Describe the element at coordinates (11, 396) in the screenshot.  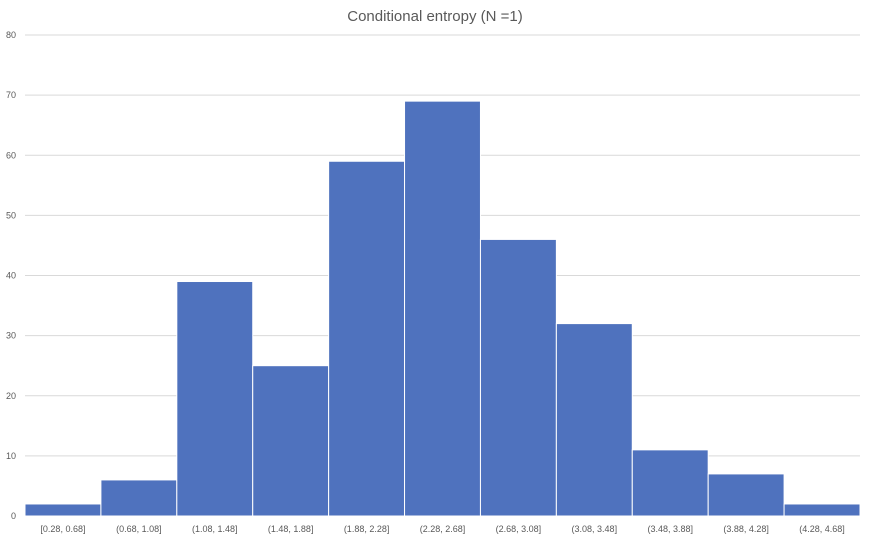
I see `y-tick-label: 20` at that location.